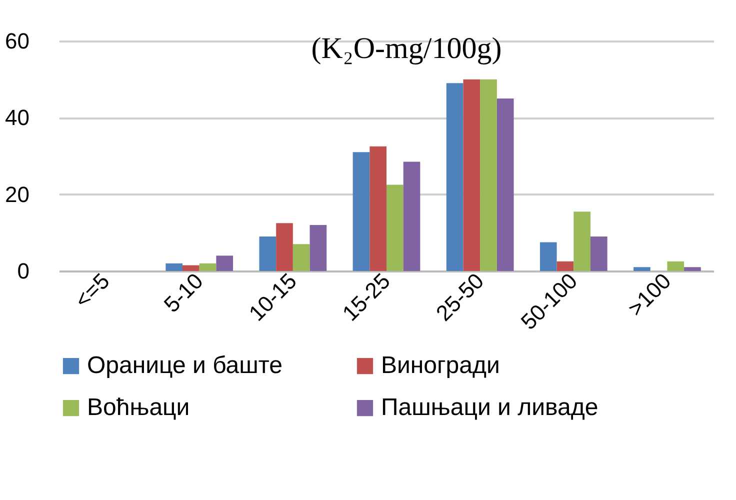 This screenshot has width=736, height=500. I want to click on y-tick-label: 40, so click(17, 117).